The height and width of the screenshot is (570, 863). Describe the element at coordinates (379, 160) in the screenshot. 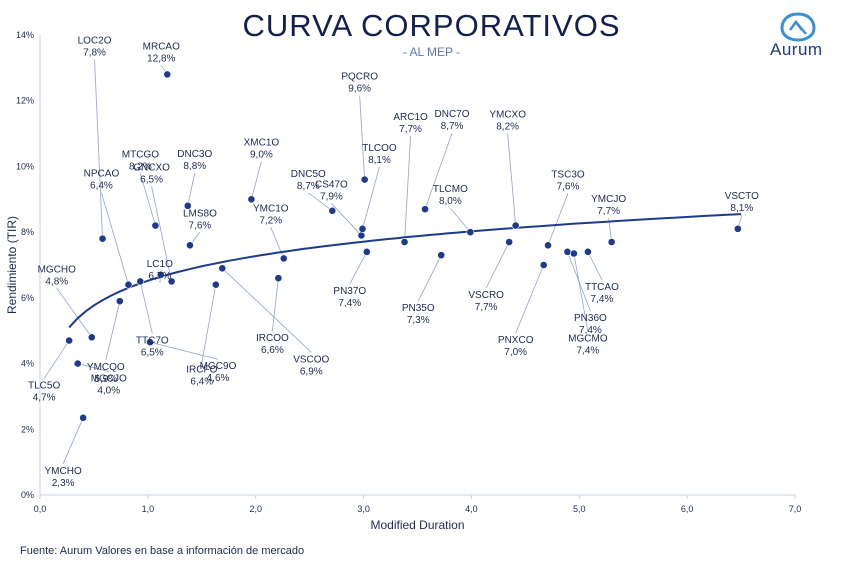

I see `point-value-tlcoo: 8,1%` at that location.